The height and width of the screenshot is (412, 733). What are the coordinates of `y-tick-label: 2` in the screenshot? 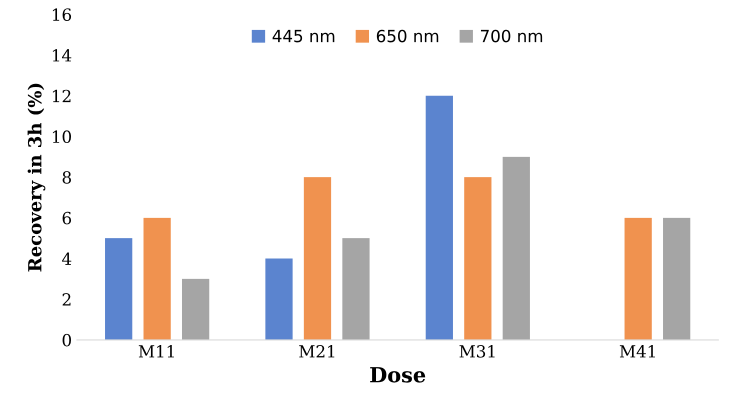 It's located at (66, 299).